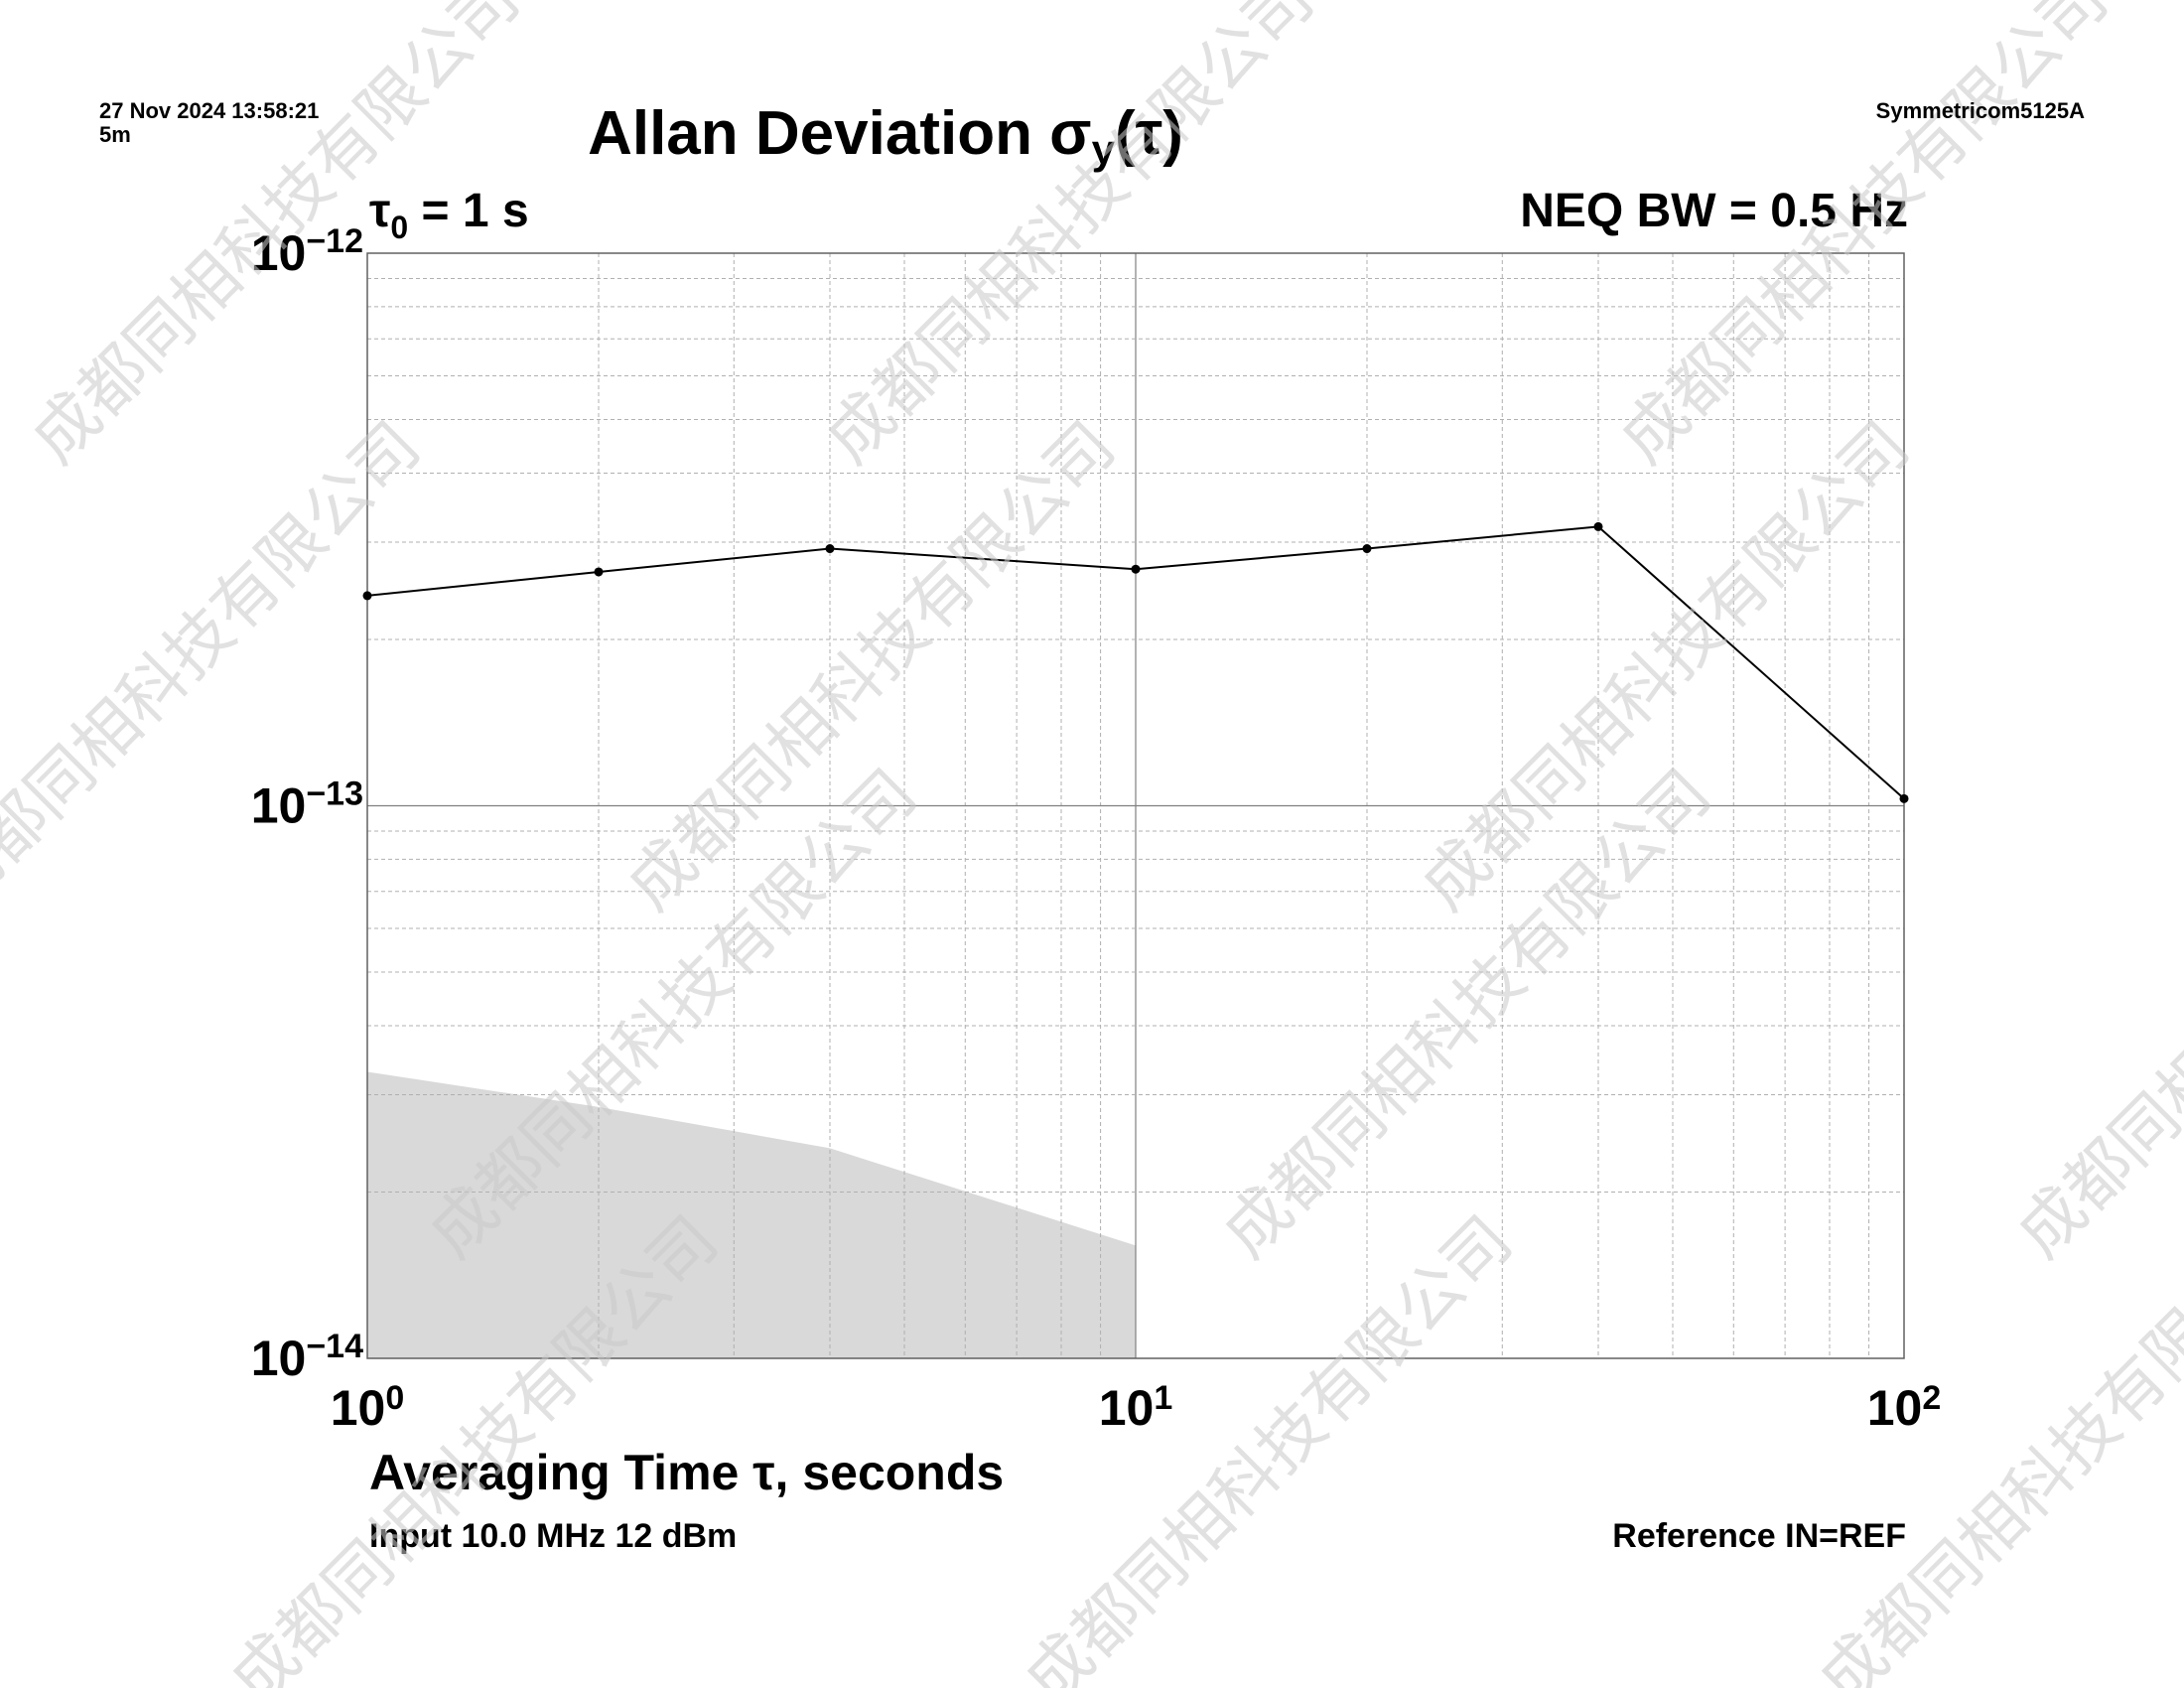 This screenshot has width=2184, height=1688. I want to click on x-tick-label: 10¹, so click(1136, 1407).